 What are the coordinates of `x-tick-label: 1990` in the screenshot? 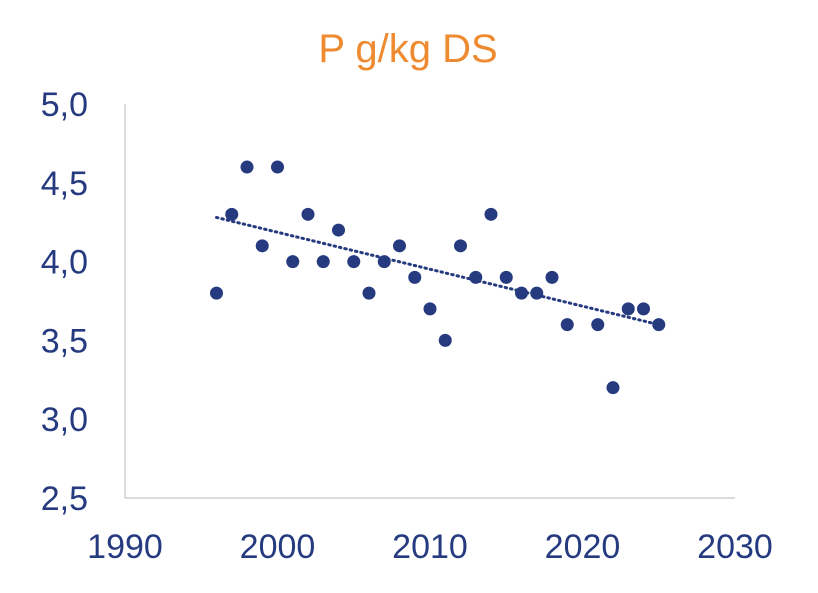 It's located at (125, 547).